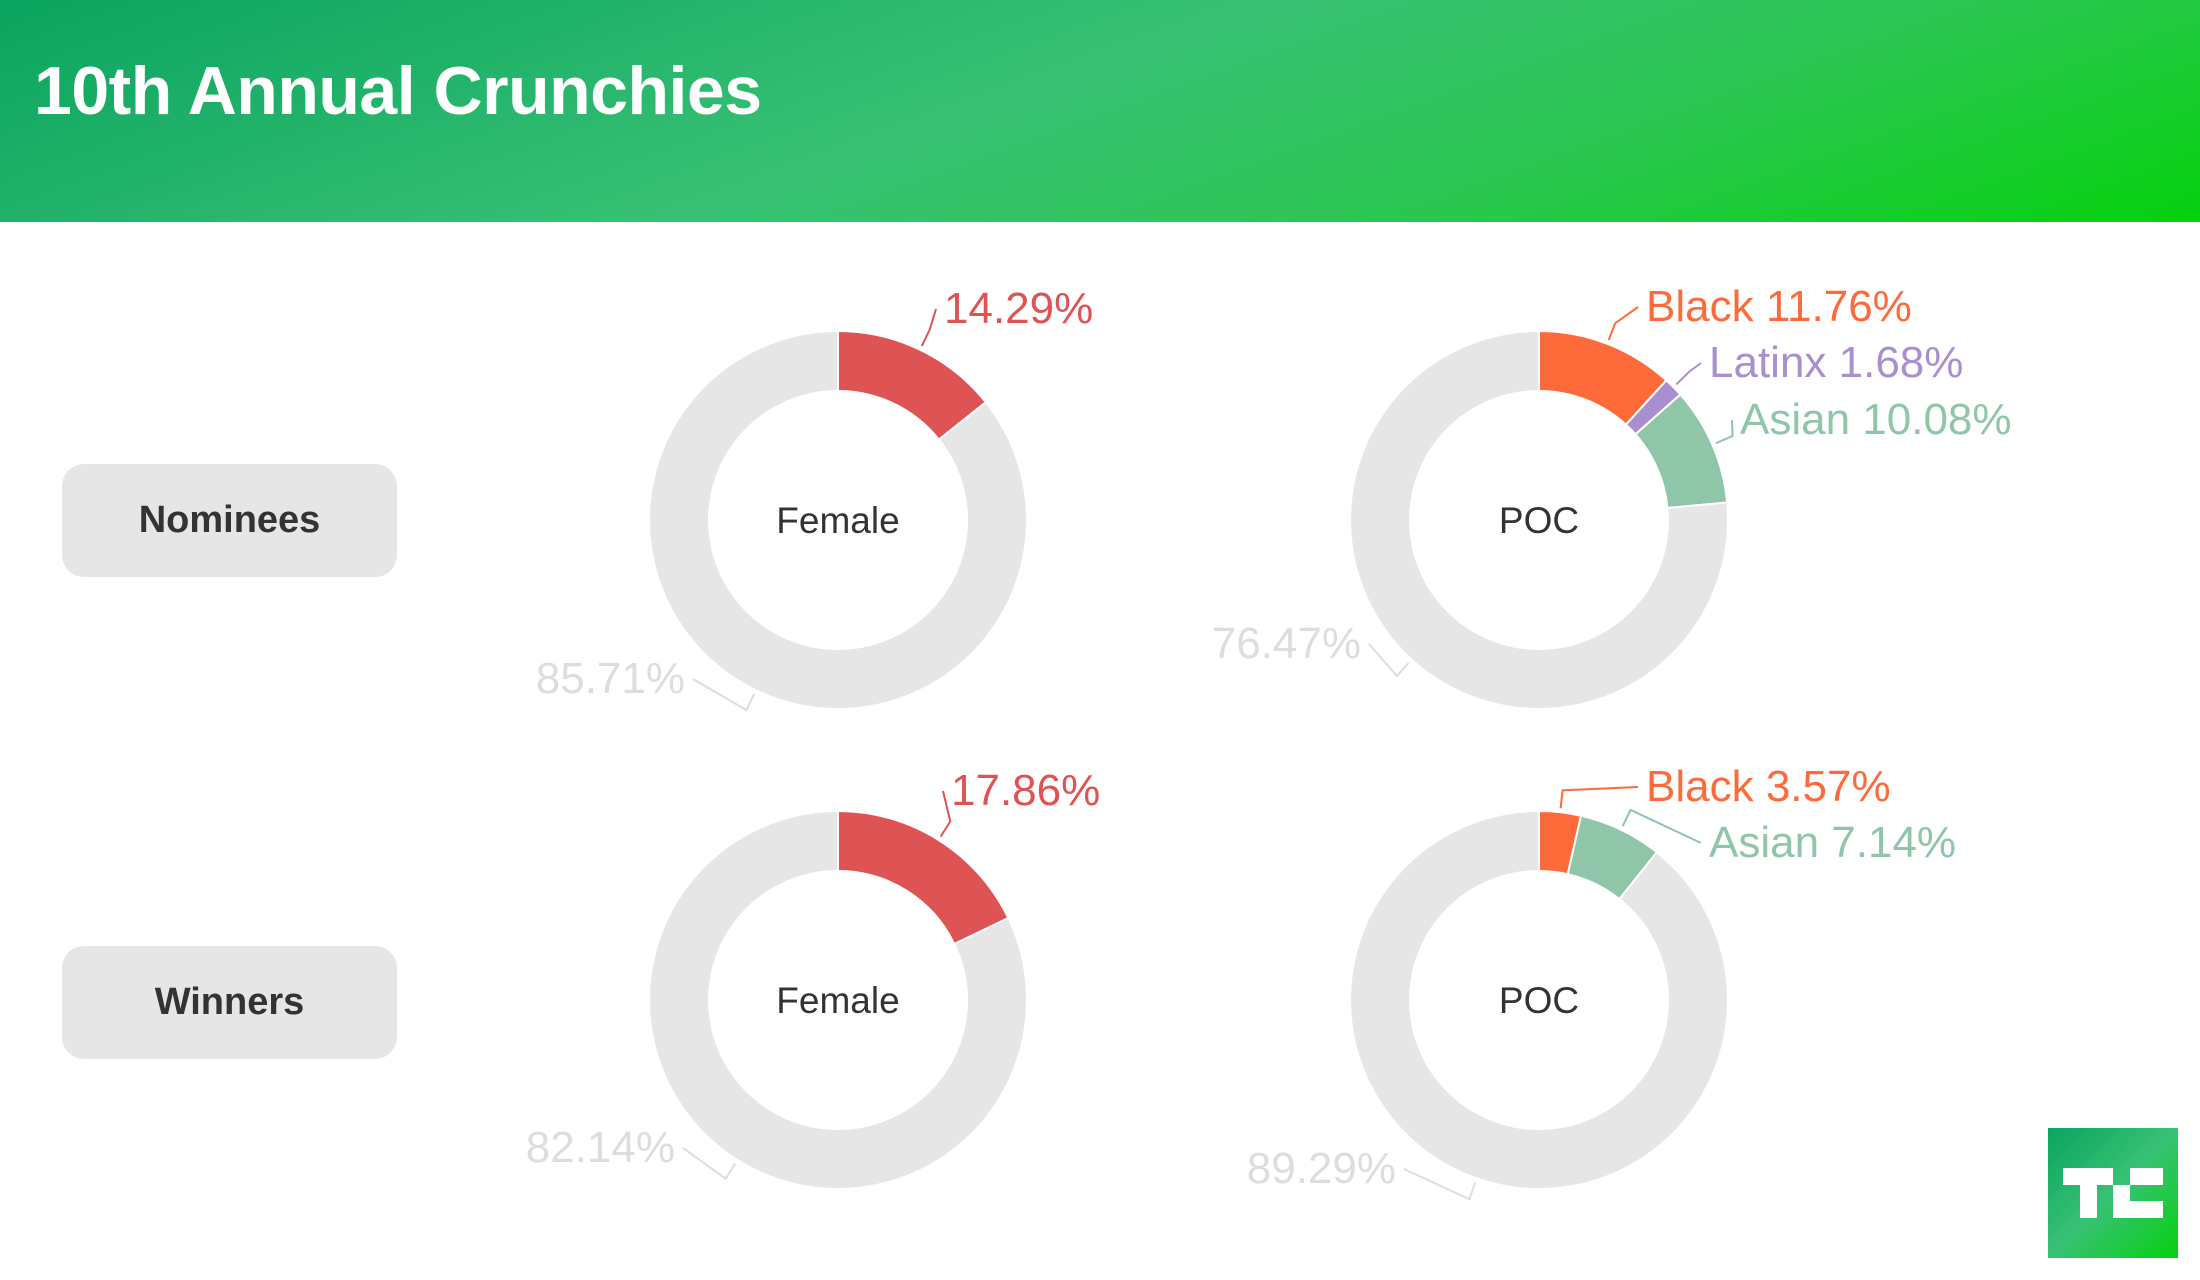 Image resolution: width=2200 pixels, height=1280 pixels. Describe the element at coordinates (229, 1002) in the screenshot. I see `row-label-winners: Winners` at that location.